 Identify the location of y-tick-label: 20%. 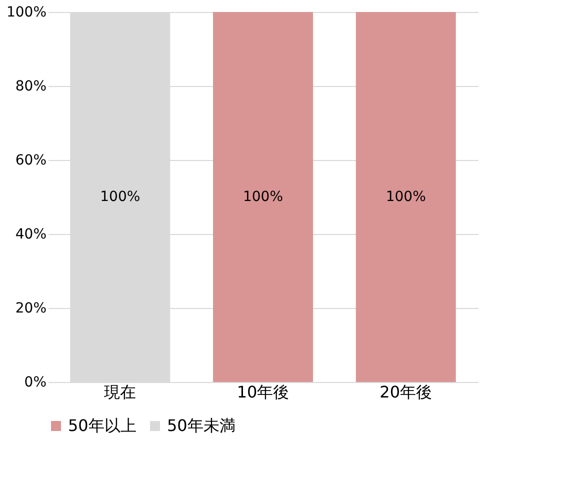
(30, 308).